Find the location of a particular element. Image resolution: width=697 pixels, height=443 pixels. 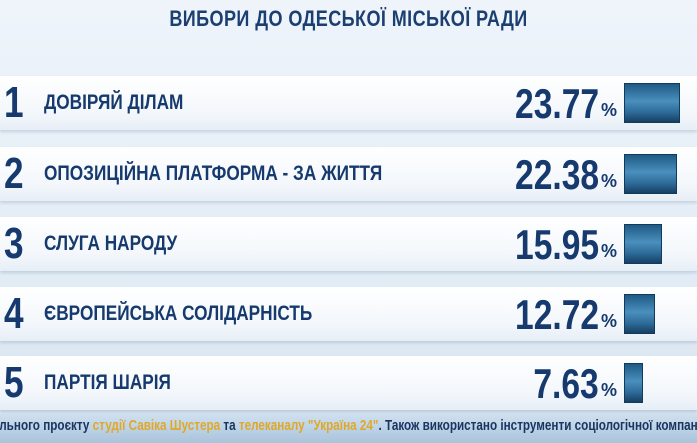

data-label: 15.95 is located at coordinates (556, 244).